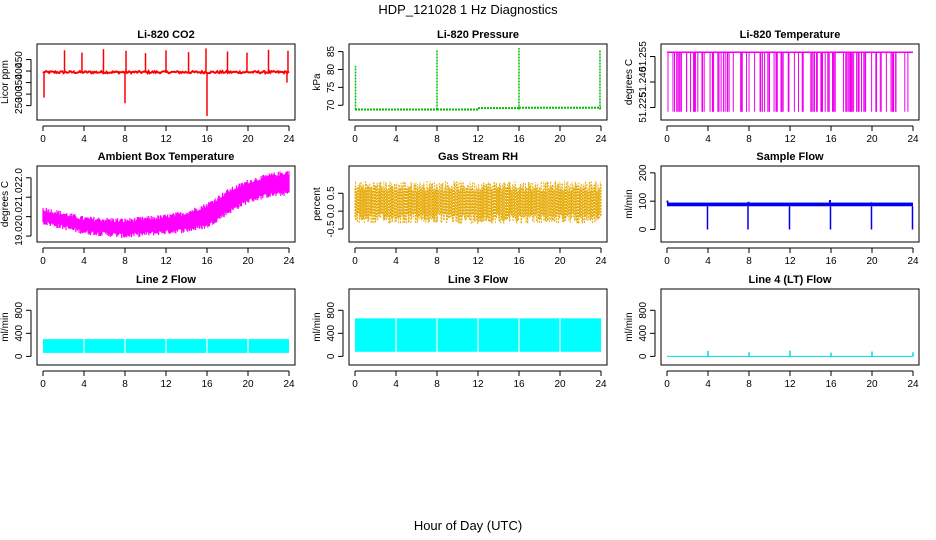  Describe the element at coordinates (331, 105) in the screenshot. I see `y-tick-label: 70` at that location.